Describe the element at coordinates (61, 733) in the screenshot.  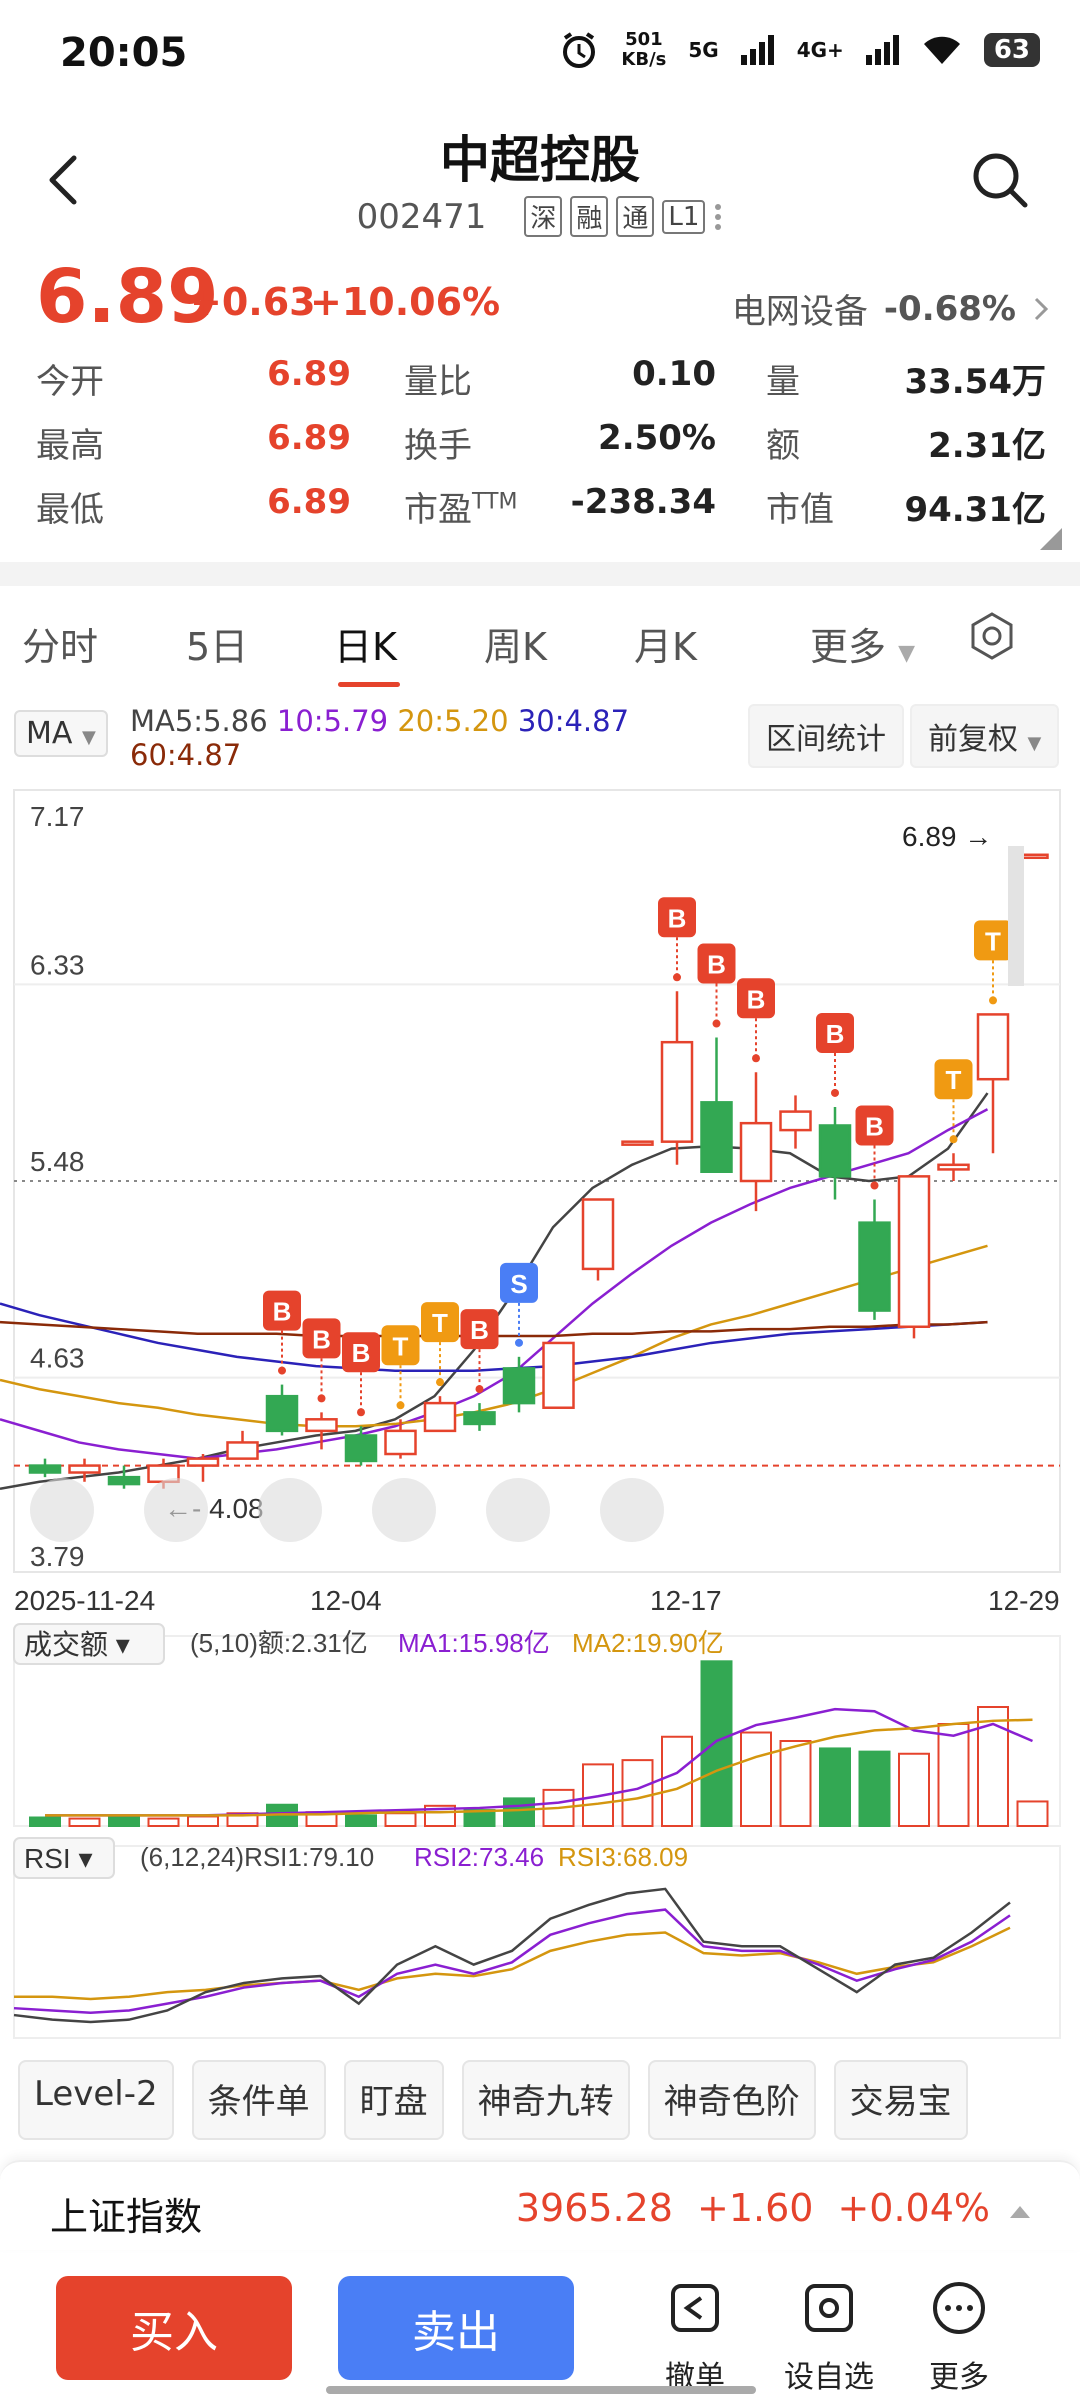
I see `indicator-selector: MA ▼` at that location.